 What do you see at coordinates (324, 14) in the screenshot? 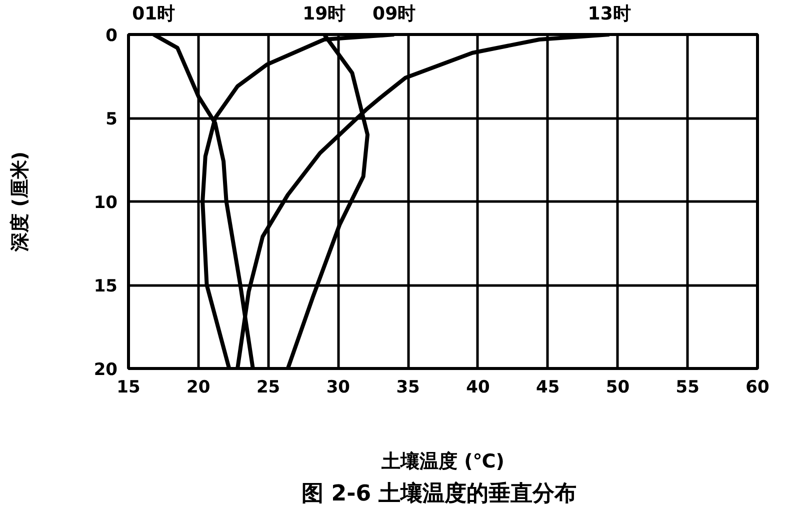
I see `series-label: 19时` at bounding box center [324, 14].